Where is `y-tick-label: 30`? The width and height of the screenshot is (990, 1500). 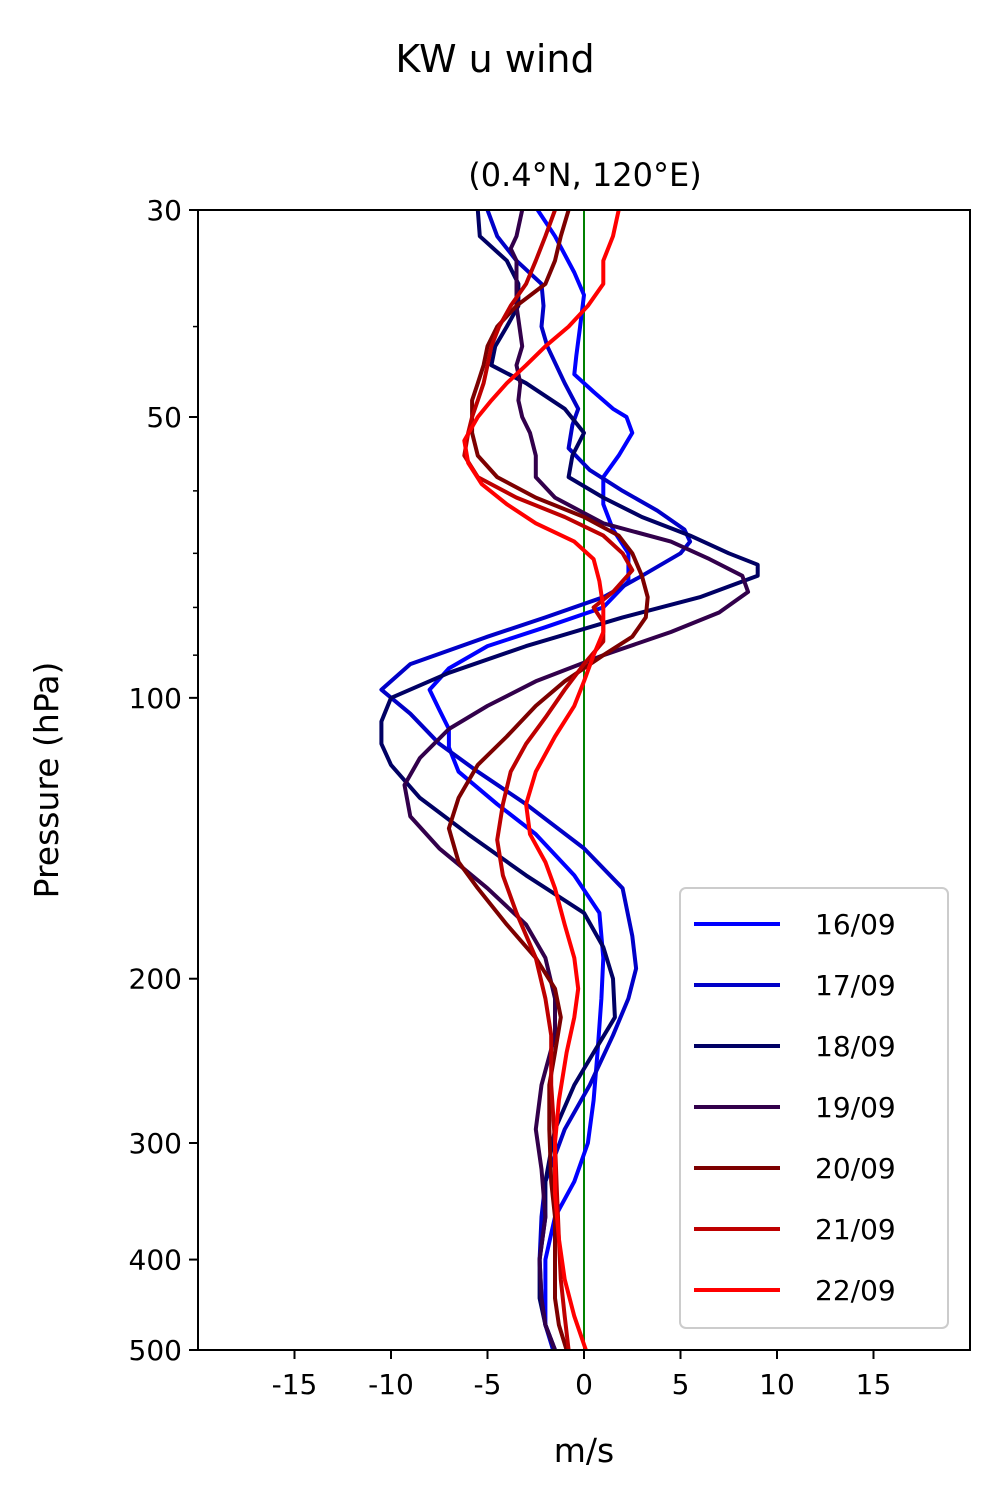
y-tick-label: 30 is located at coordinates (164, 210).